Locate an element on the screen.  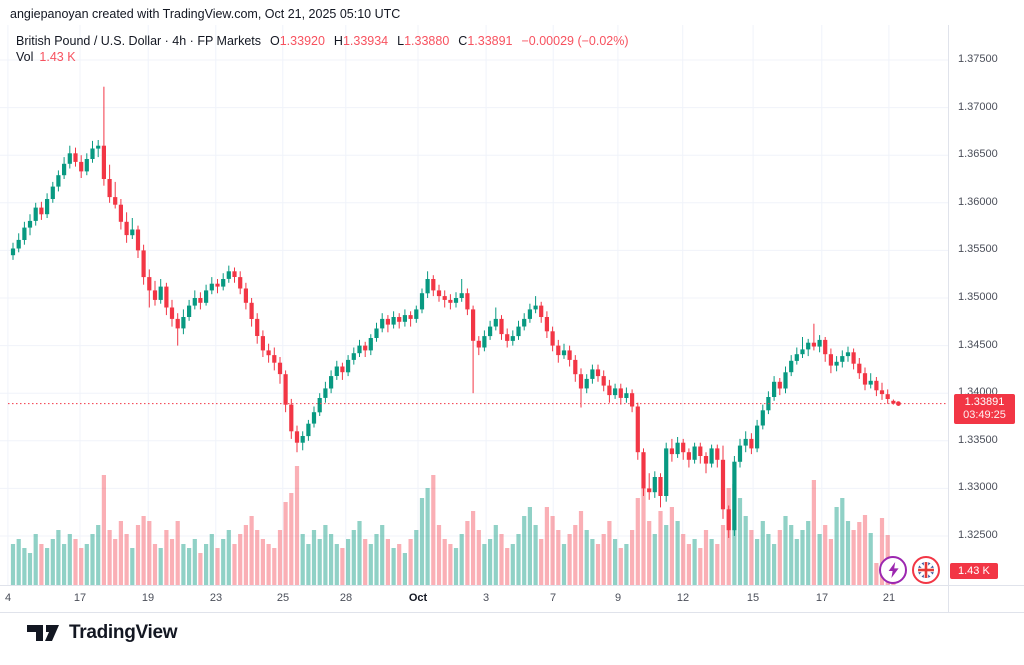
time-tick-label: 4 is located at coordinates (8, 598).